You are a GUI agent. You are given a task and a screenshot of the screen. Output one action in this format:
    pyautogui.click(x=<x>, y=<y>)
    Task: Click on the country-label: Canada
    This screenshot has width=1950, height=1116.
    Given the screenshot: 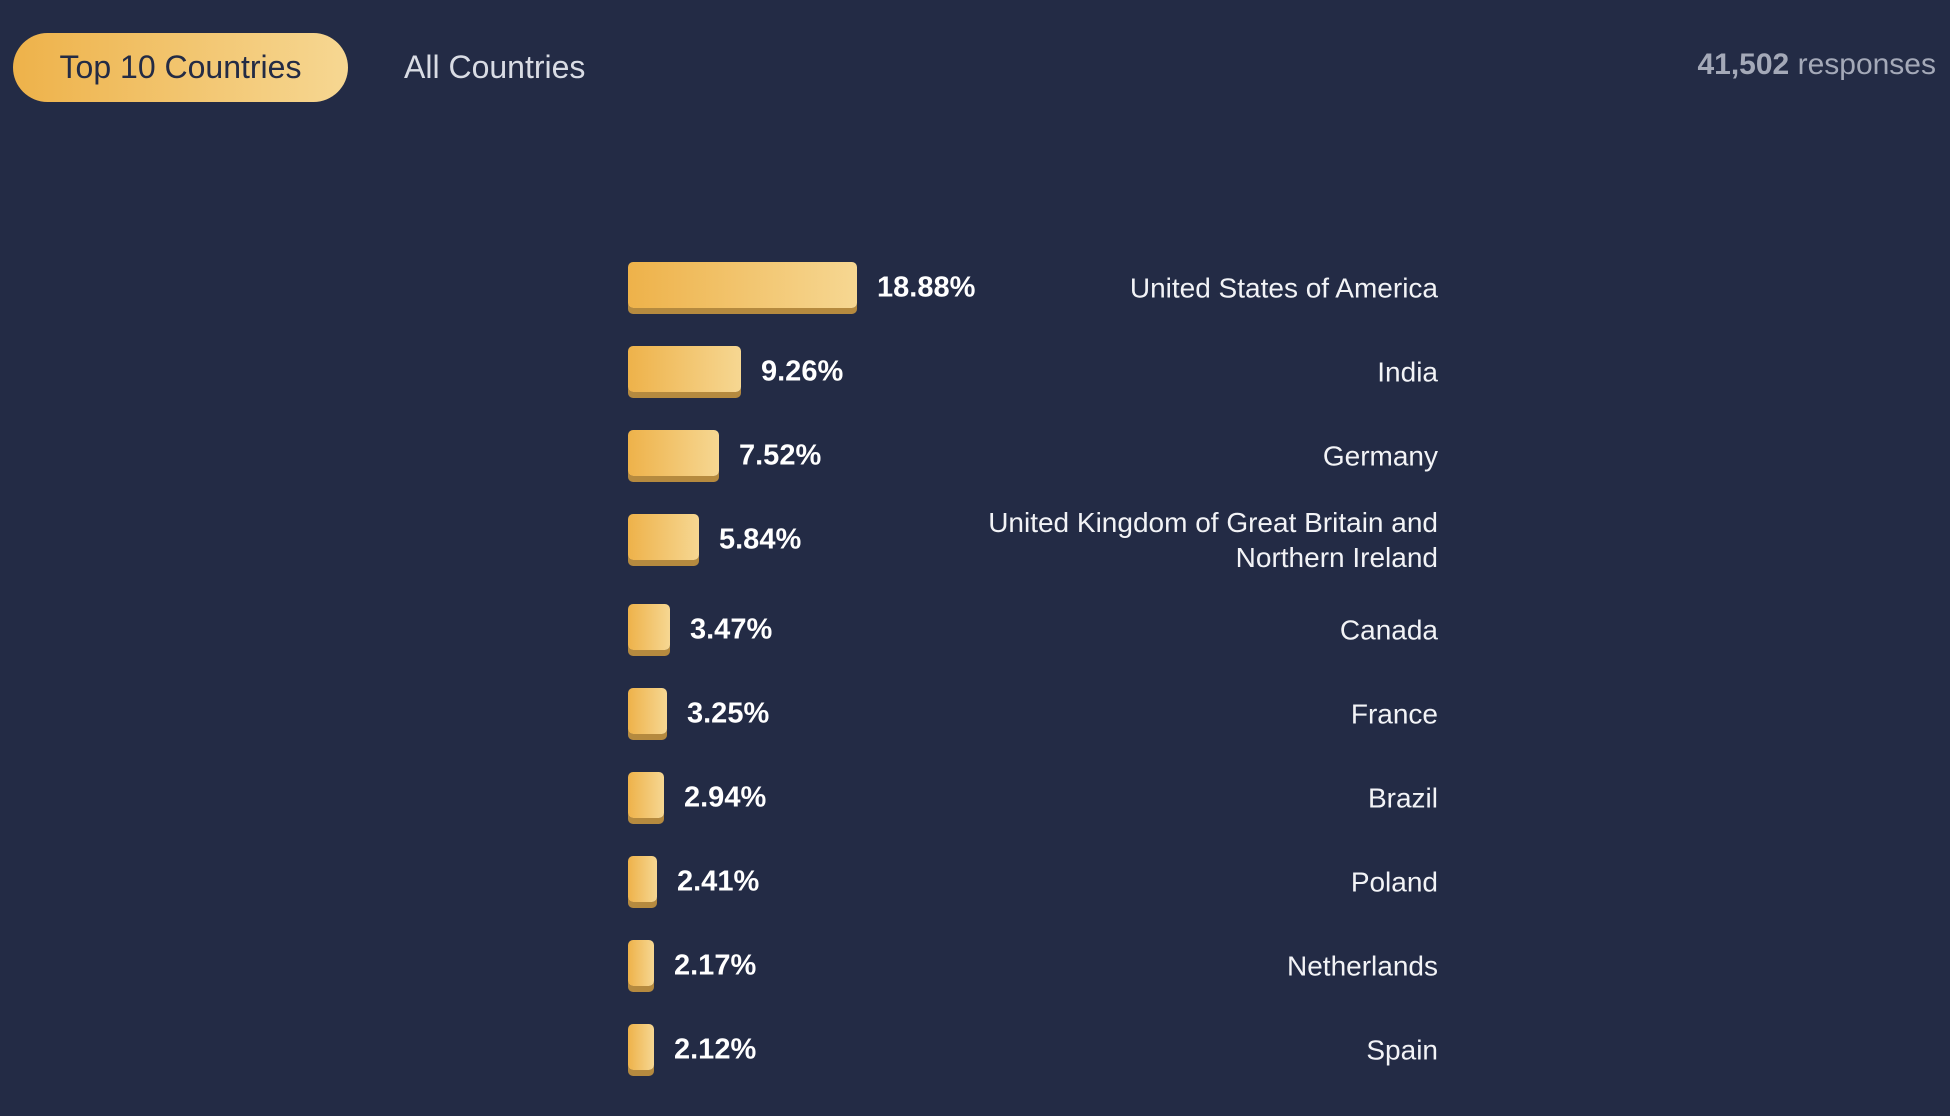 What is the action you would take?
    pyautogui.click(x=1388, y=630)
    